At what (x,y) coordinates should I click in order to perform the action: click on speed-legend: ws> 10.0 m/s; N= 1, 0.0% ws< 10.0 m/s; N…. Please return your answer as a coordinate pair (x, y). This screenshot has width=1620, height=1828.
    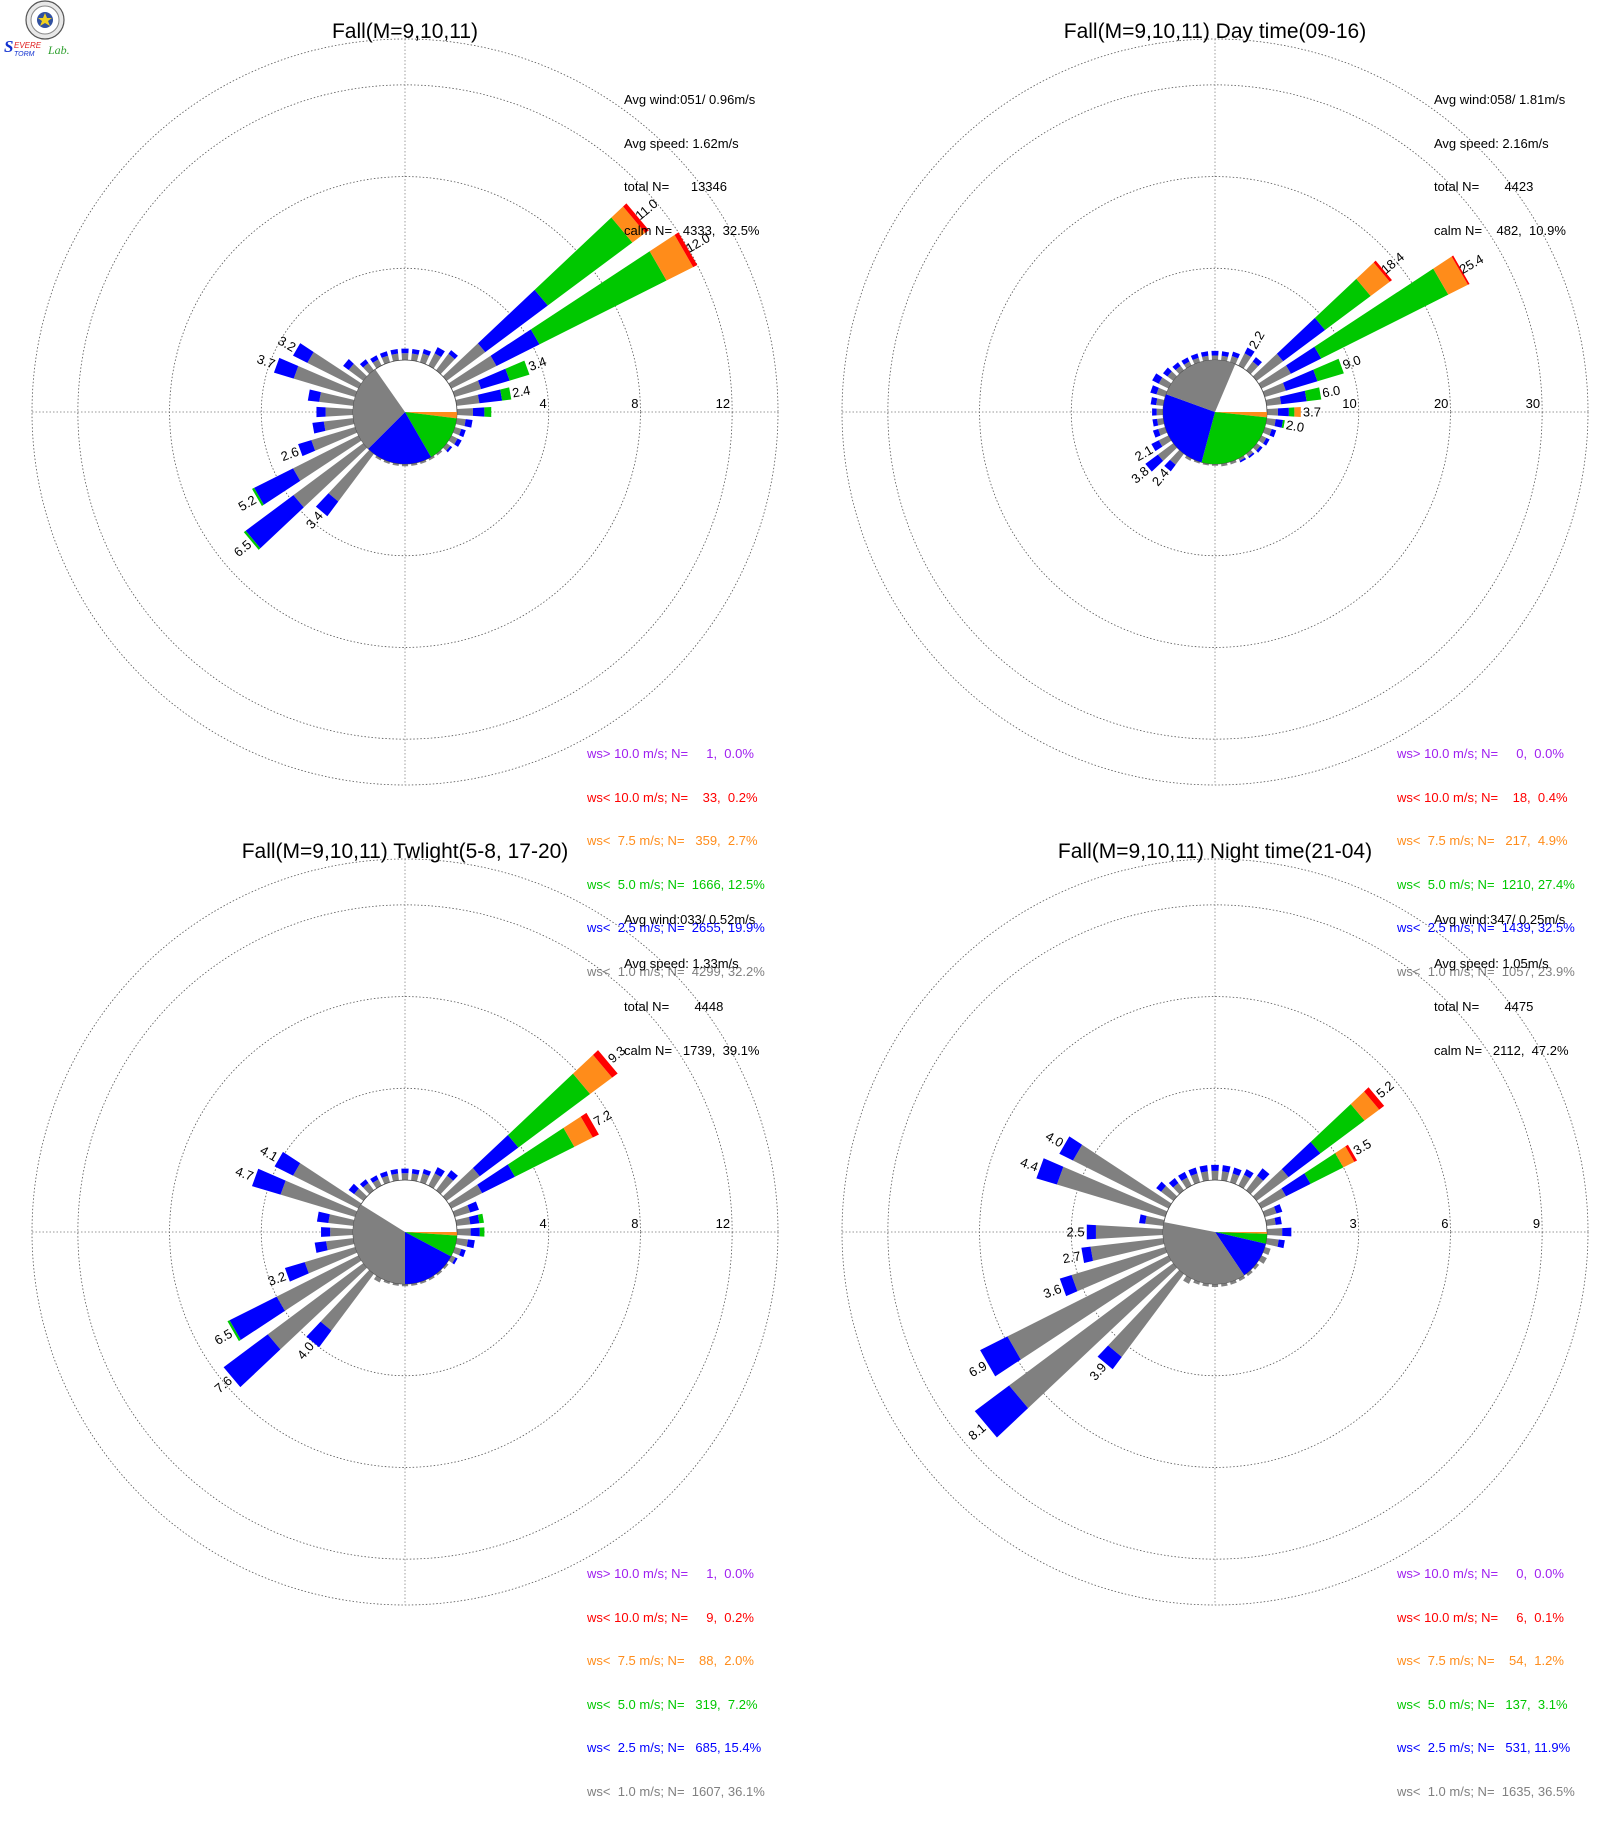
    Looking at the image, I should click on (676, 863).